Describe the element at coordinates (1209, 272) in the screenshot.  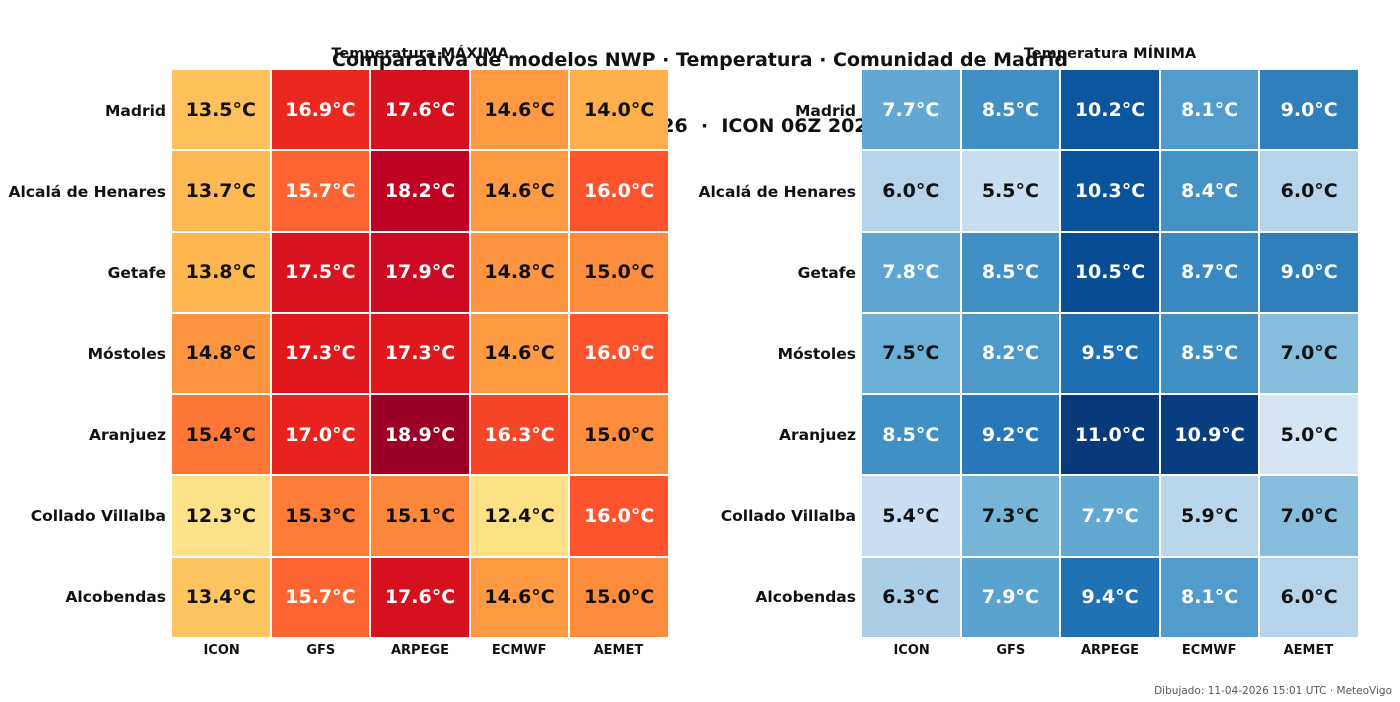
I see `heatmap-cell: 8.7°C` at that location.